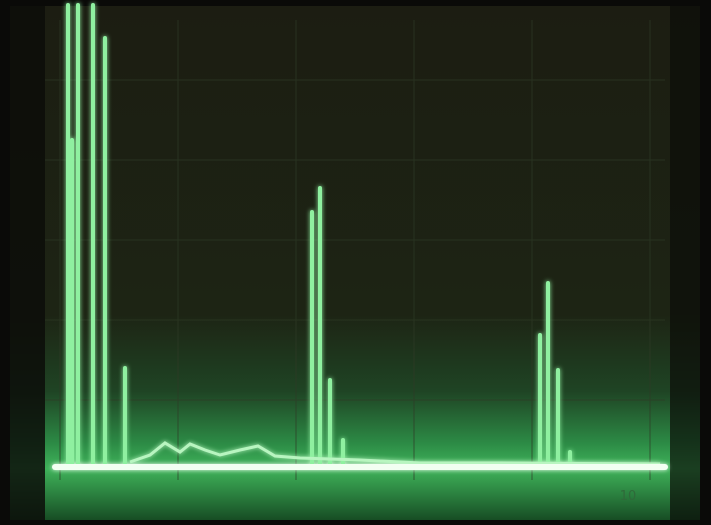 The image size is (711, 525). I want to click on scale-label: 10, so click(628, 496).